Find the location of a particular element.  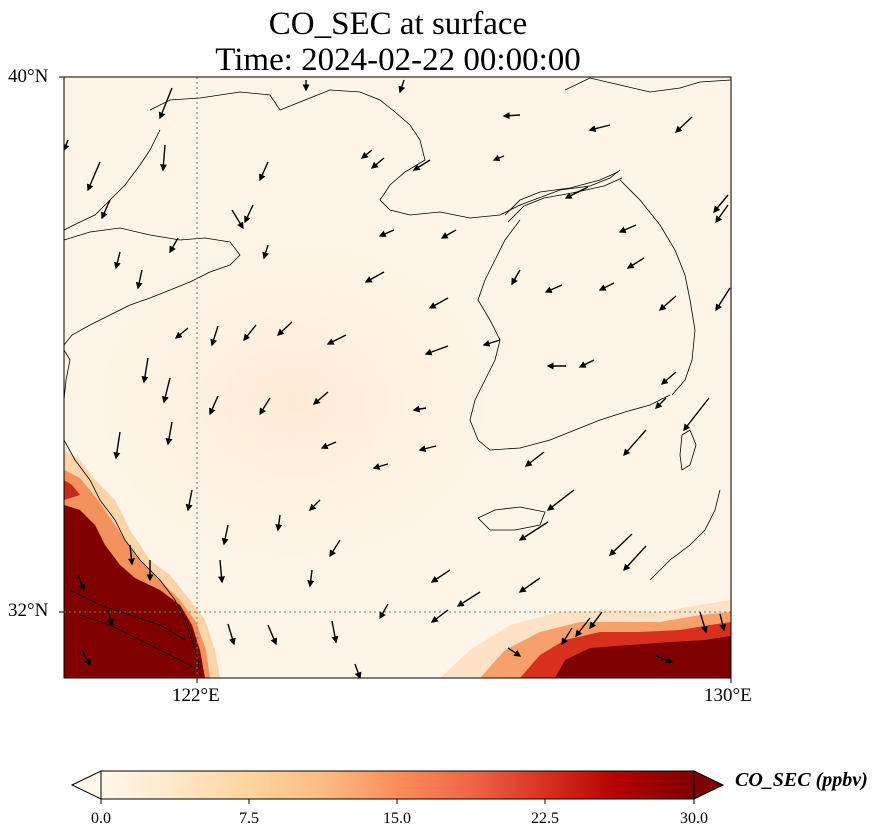

coast-liaoning is located at coordinates (385, 154).